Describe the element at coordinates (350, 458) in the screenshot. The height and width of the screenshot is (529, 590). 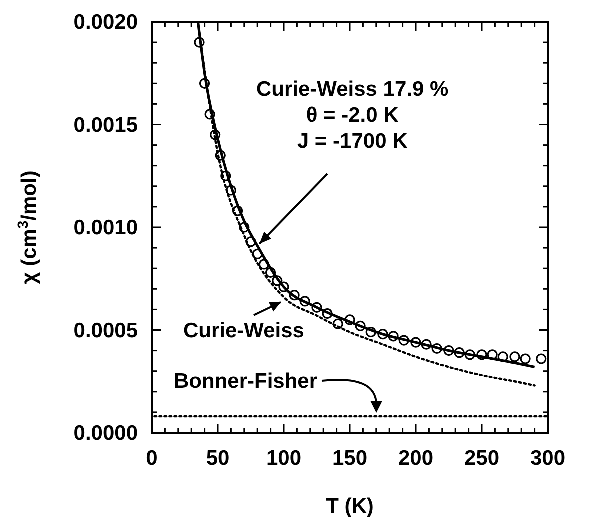
I see `x-tick-label: 150` at that location.